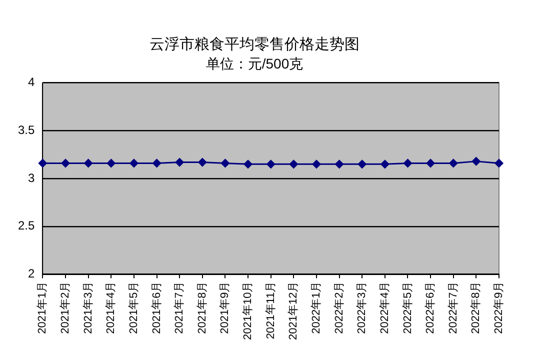 This screenshot has width=535, height=347. Describe the element at coordinates (294, 310) in the screenshot. I see `x-tick-label: 2021年12月` at that location.